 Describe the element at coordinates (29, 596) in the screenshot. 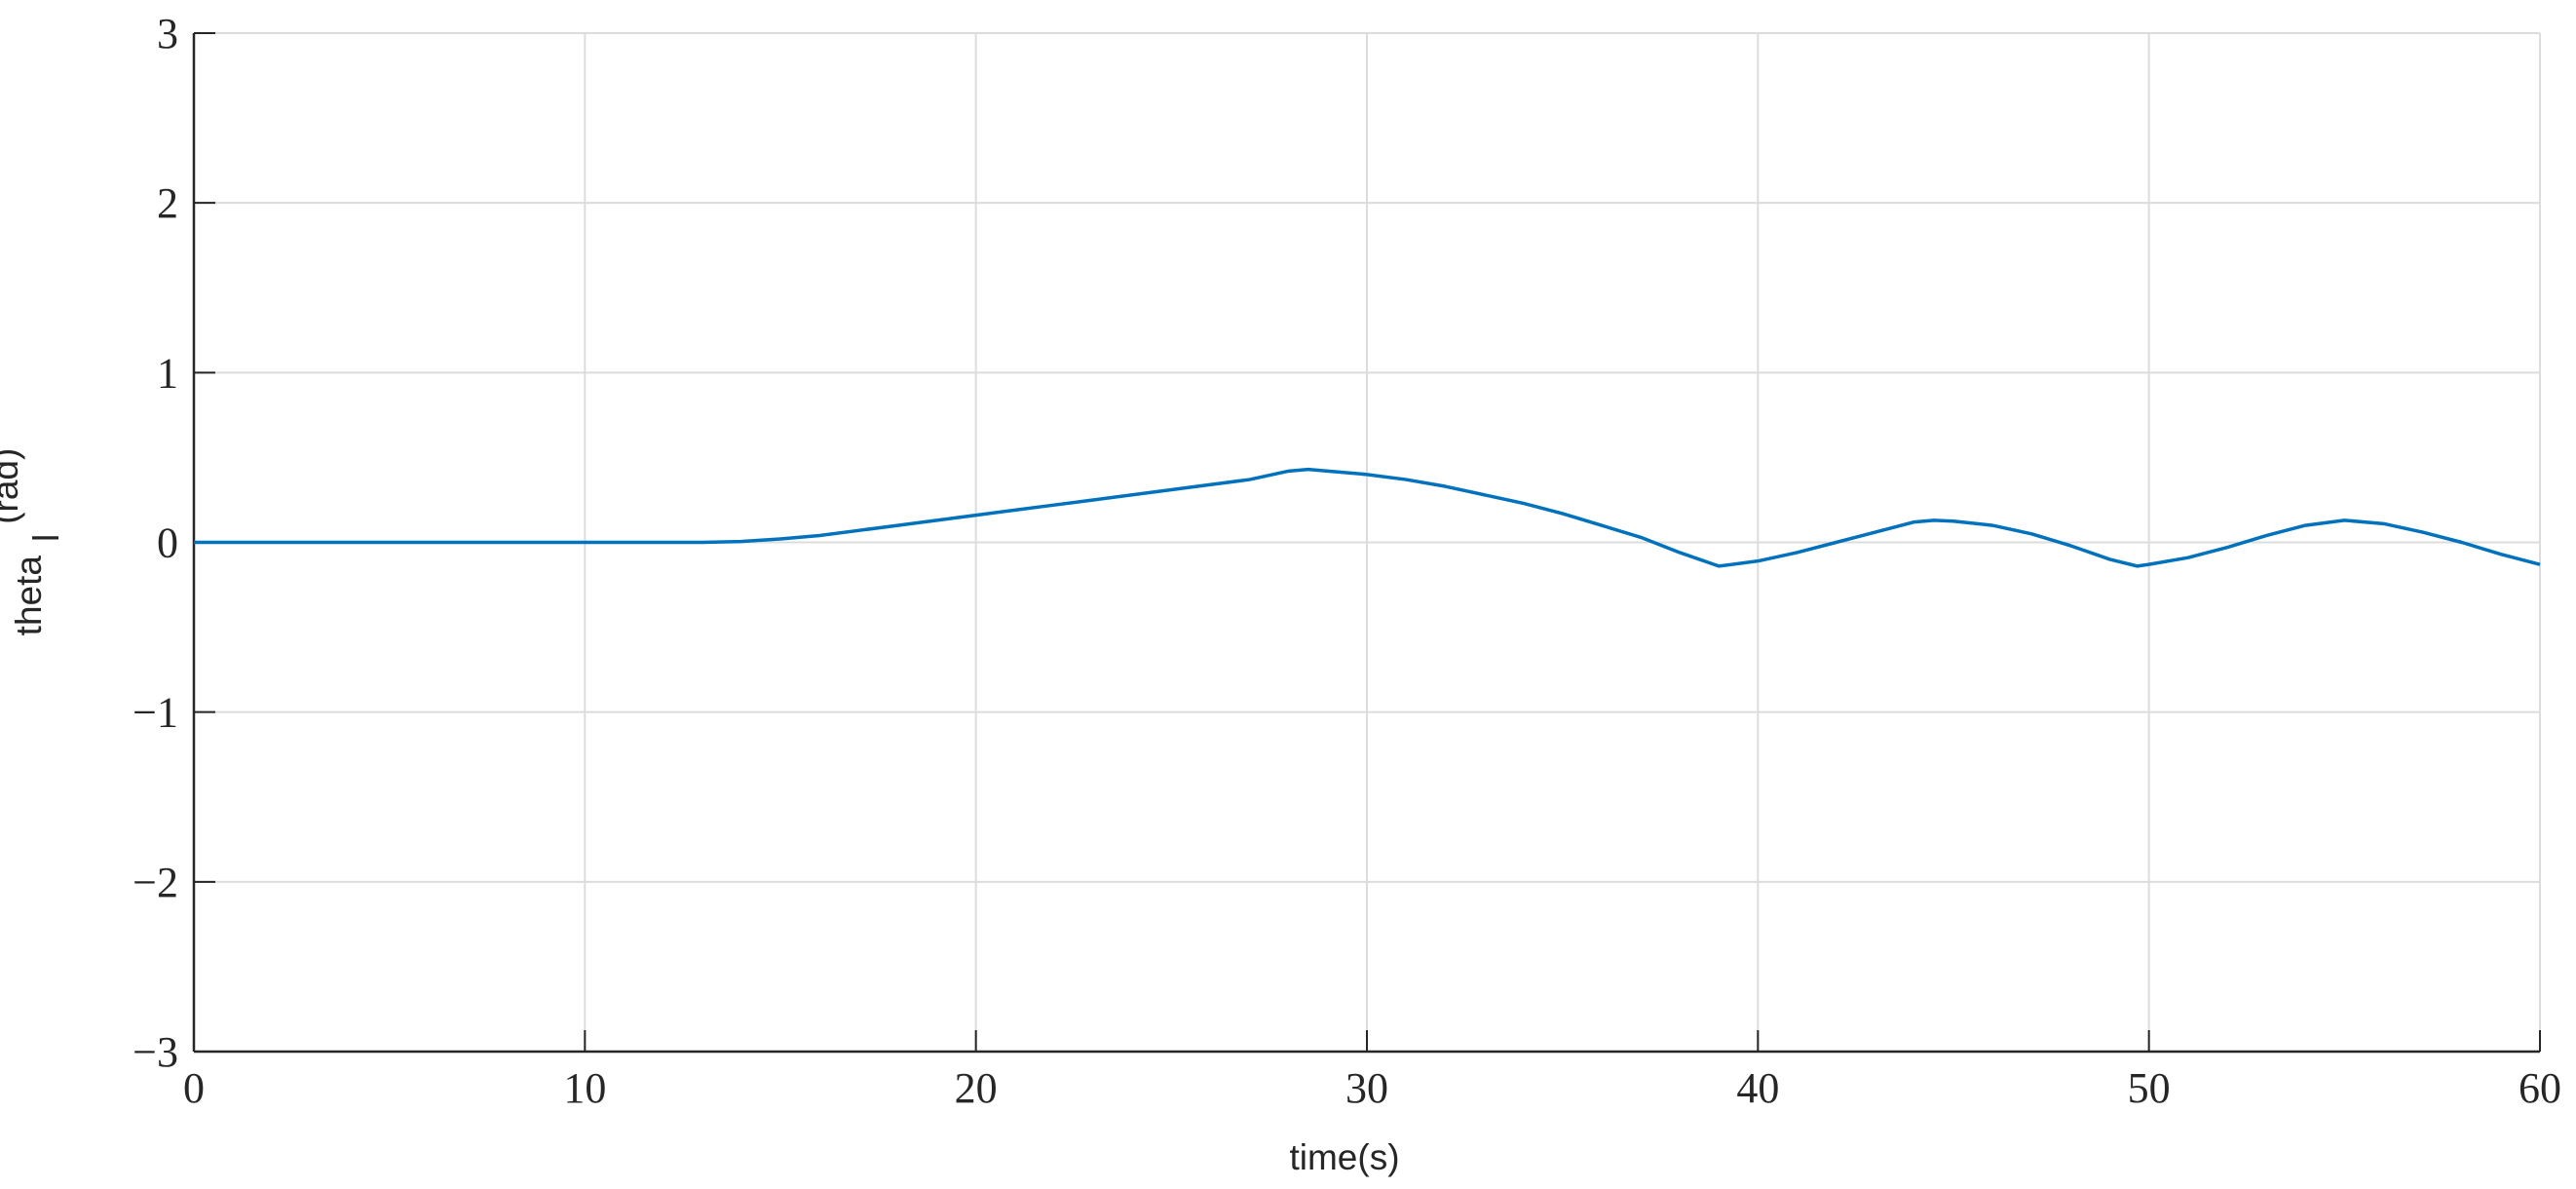

I see `y-axis-label-main: theta` at that location.